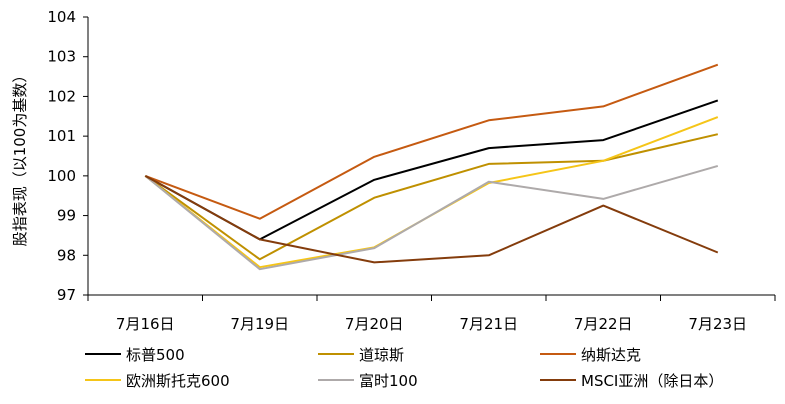  What do you see at coordinates (431, 314) in the screenshot?
I see `x-tick-labels: 7月16日 7月19日 7月20日 7月21日 7月22日 7月23日` at bounding box center [431, 314].